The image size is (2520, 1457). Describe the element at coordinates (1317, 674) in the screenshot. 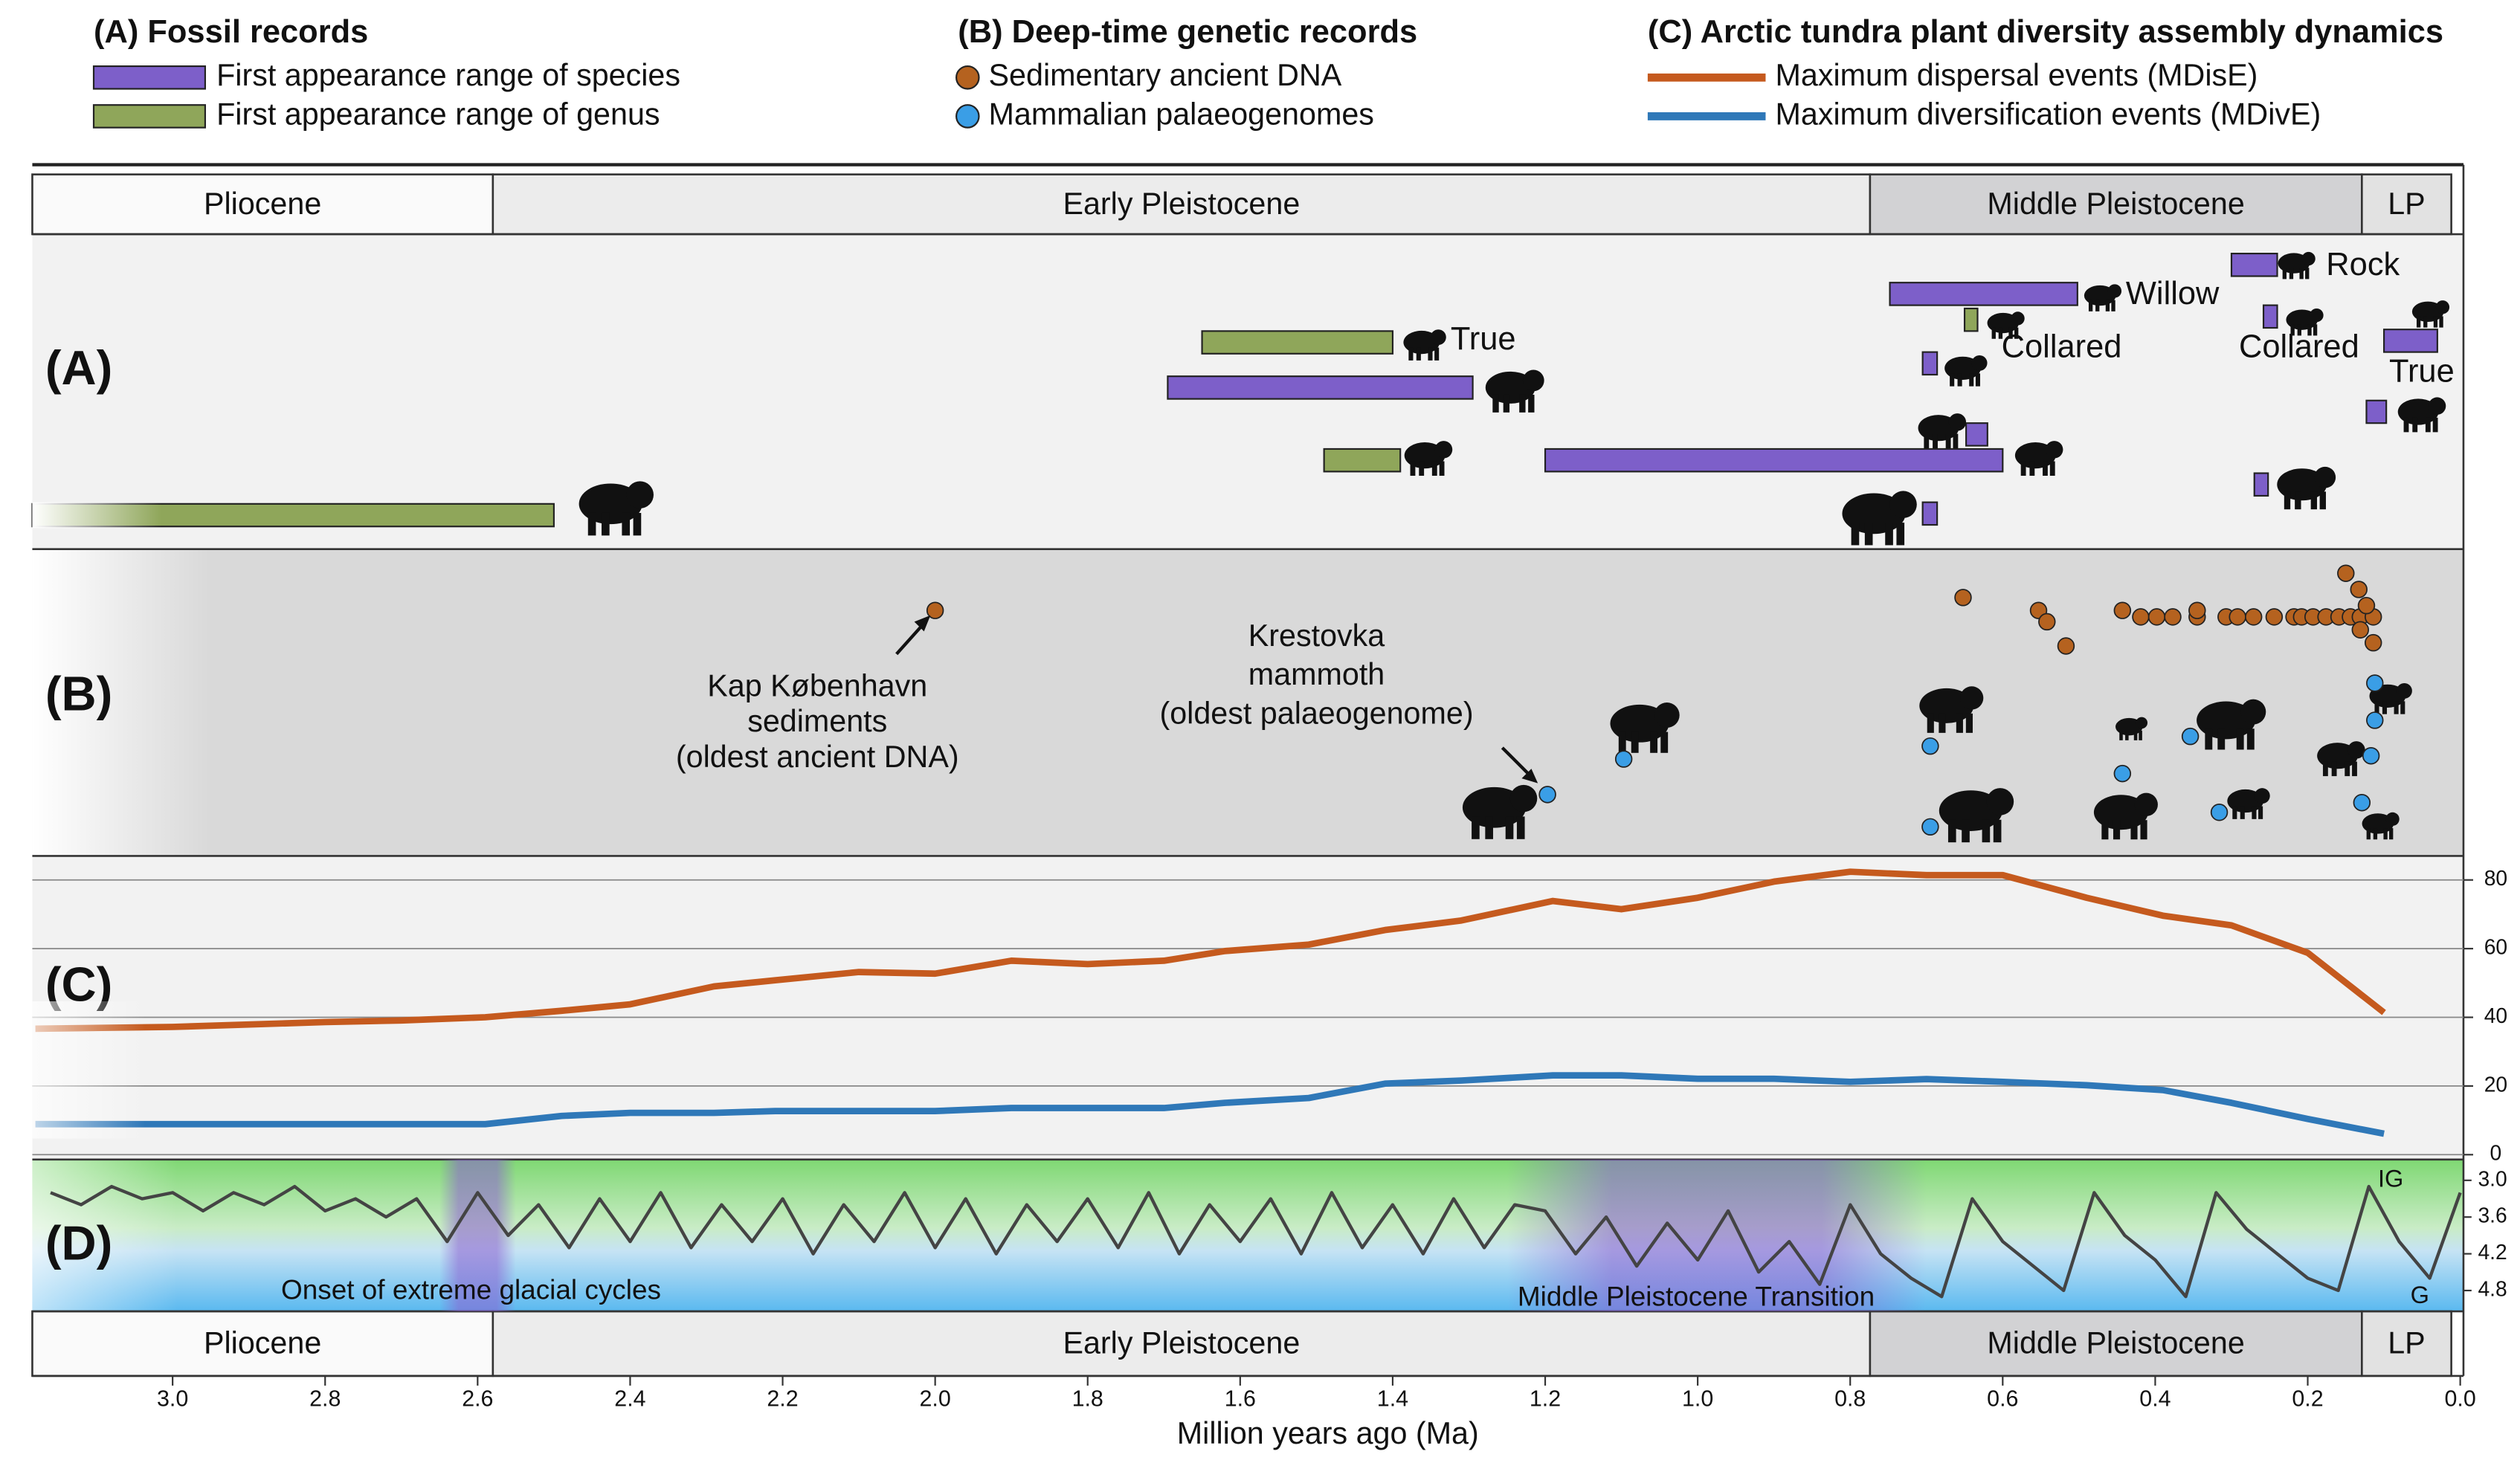

I see `annotation: mammoth` at that location.